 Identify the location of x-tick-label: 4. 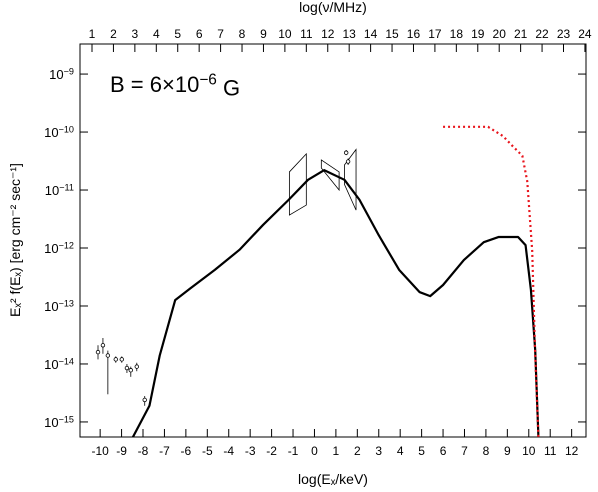
(400, 451).